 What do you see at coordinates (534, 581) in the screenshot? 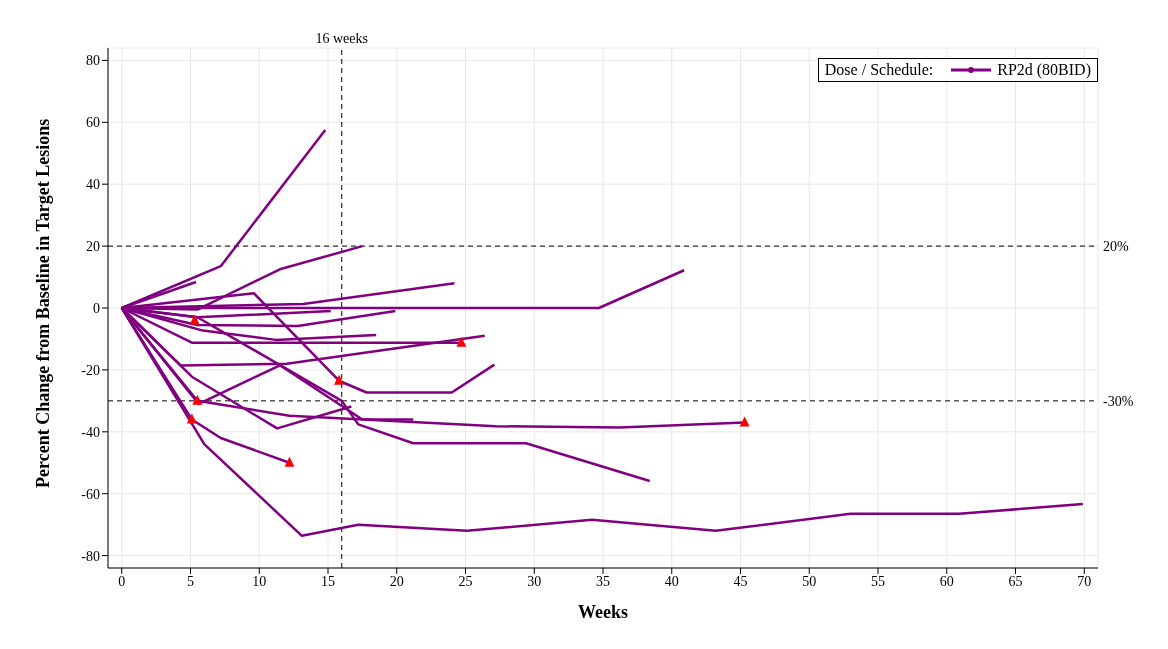
I see `x-tick-label: 30` at bounding box center [534, 581].